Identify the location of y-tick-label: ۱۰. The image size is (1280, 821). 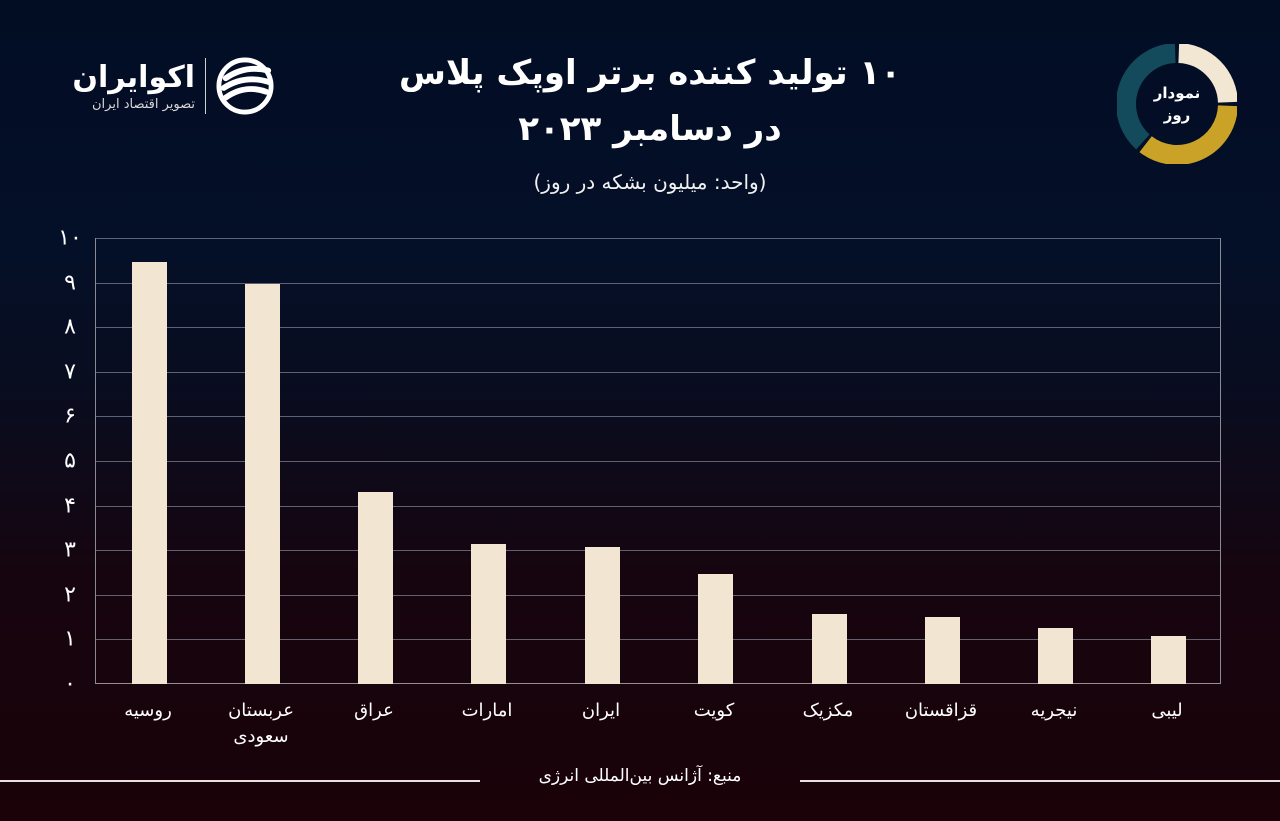
(70, 238).